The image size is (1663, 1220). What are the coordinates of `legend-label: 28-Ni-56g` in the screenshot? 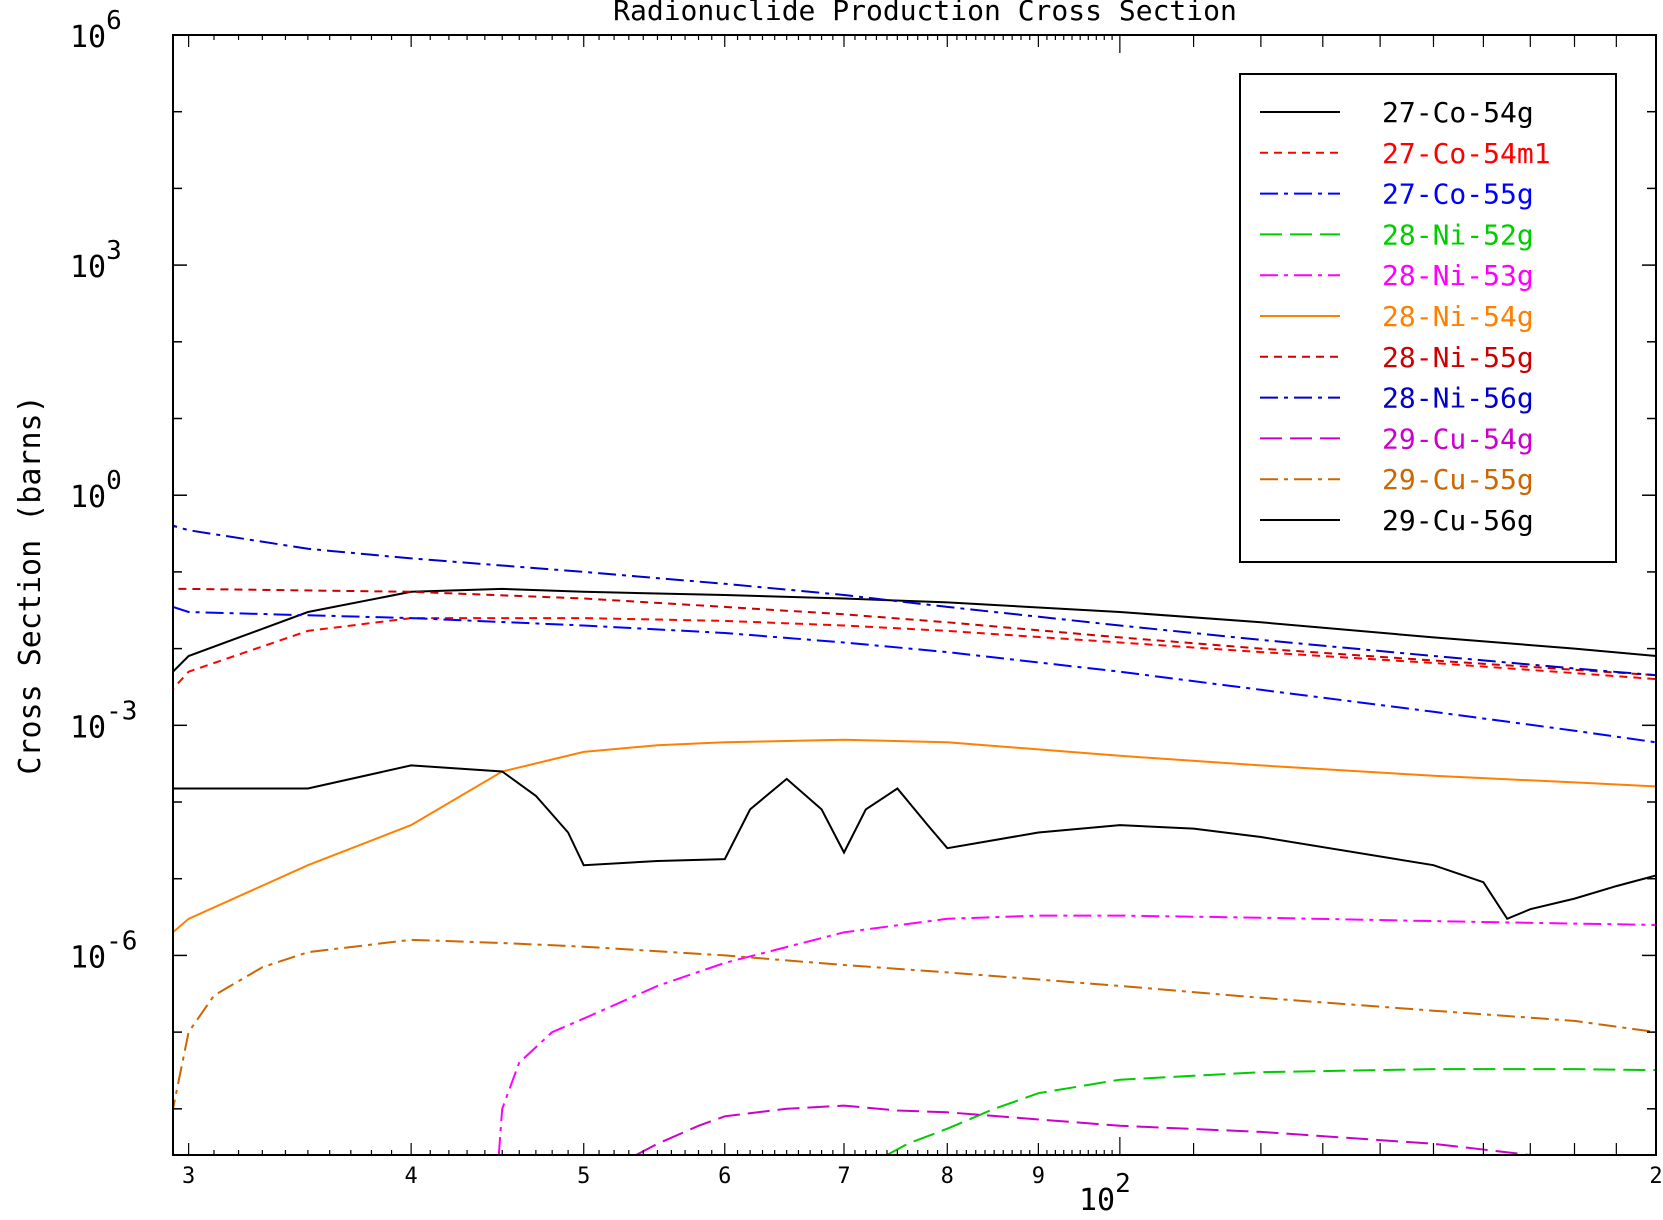 It's located at (1458, 398).